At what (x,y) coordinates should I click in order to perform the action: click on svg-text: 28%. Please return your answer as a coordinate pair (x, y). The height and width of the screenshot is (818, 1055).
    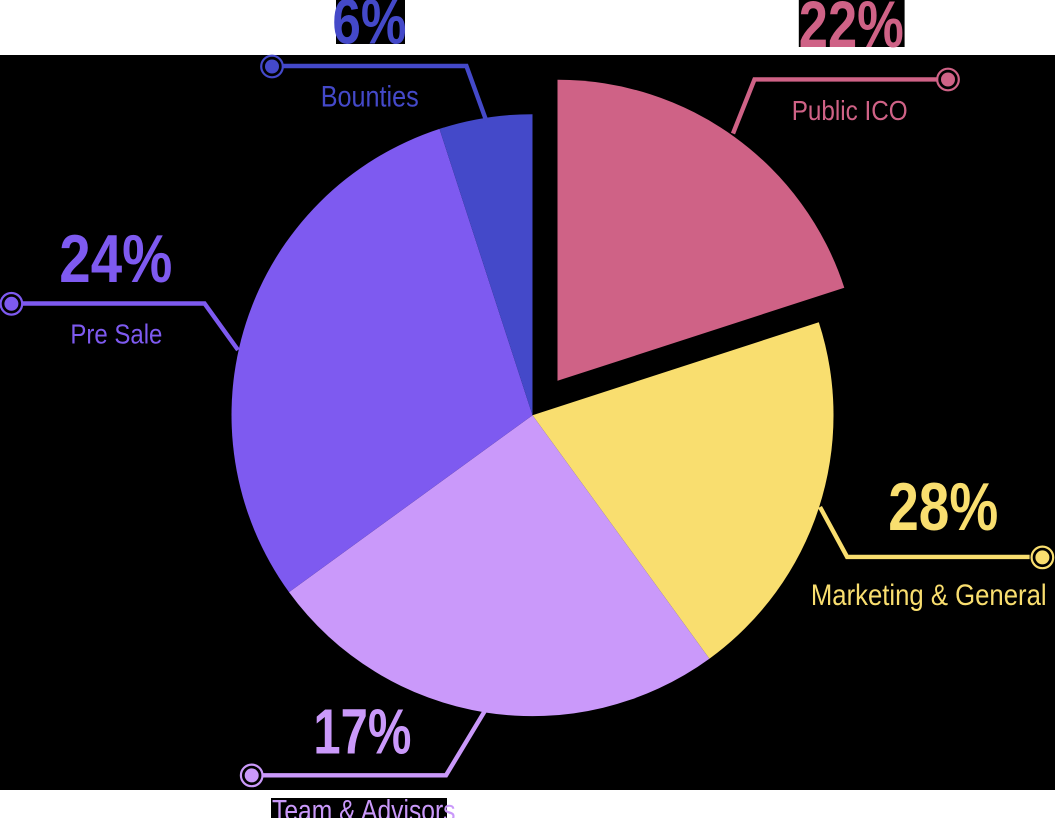
    Looking at the image, I should click on (943, 507).